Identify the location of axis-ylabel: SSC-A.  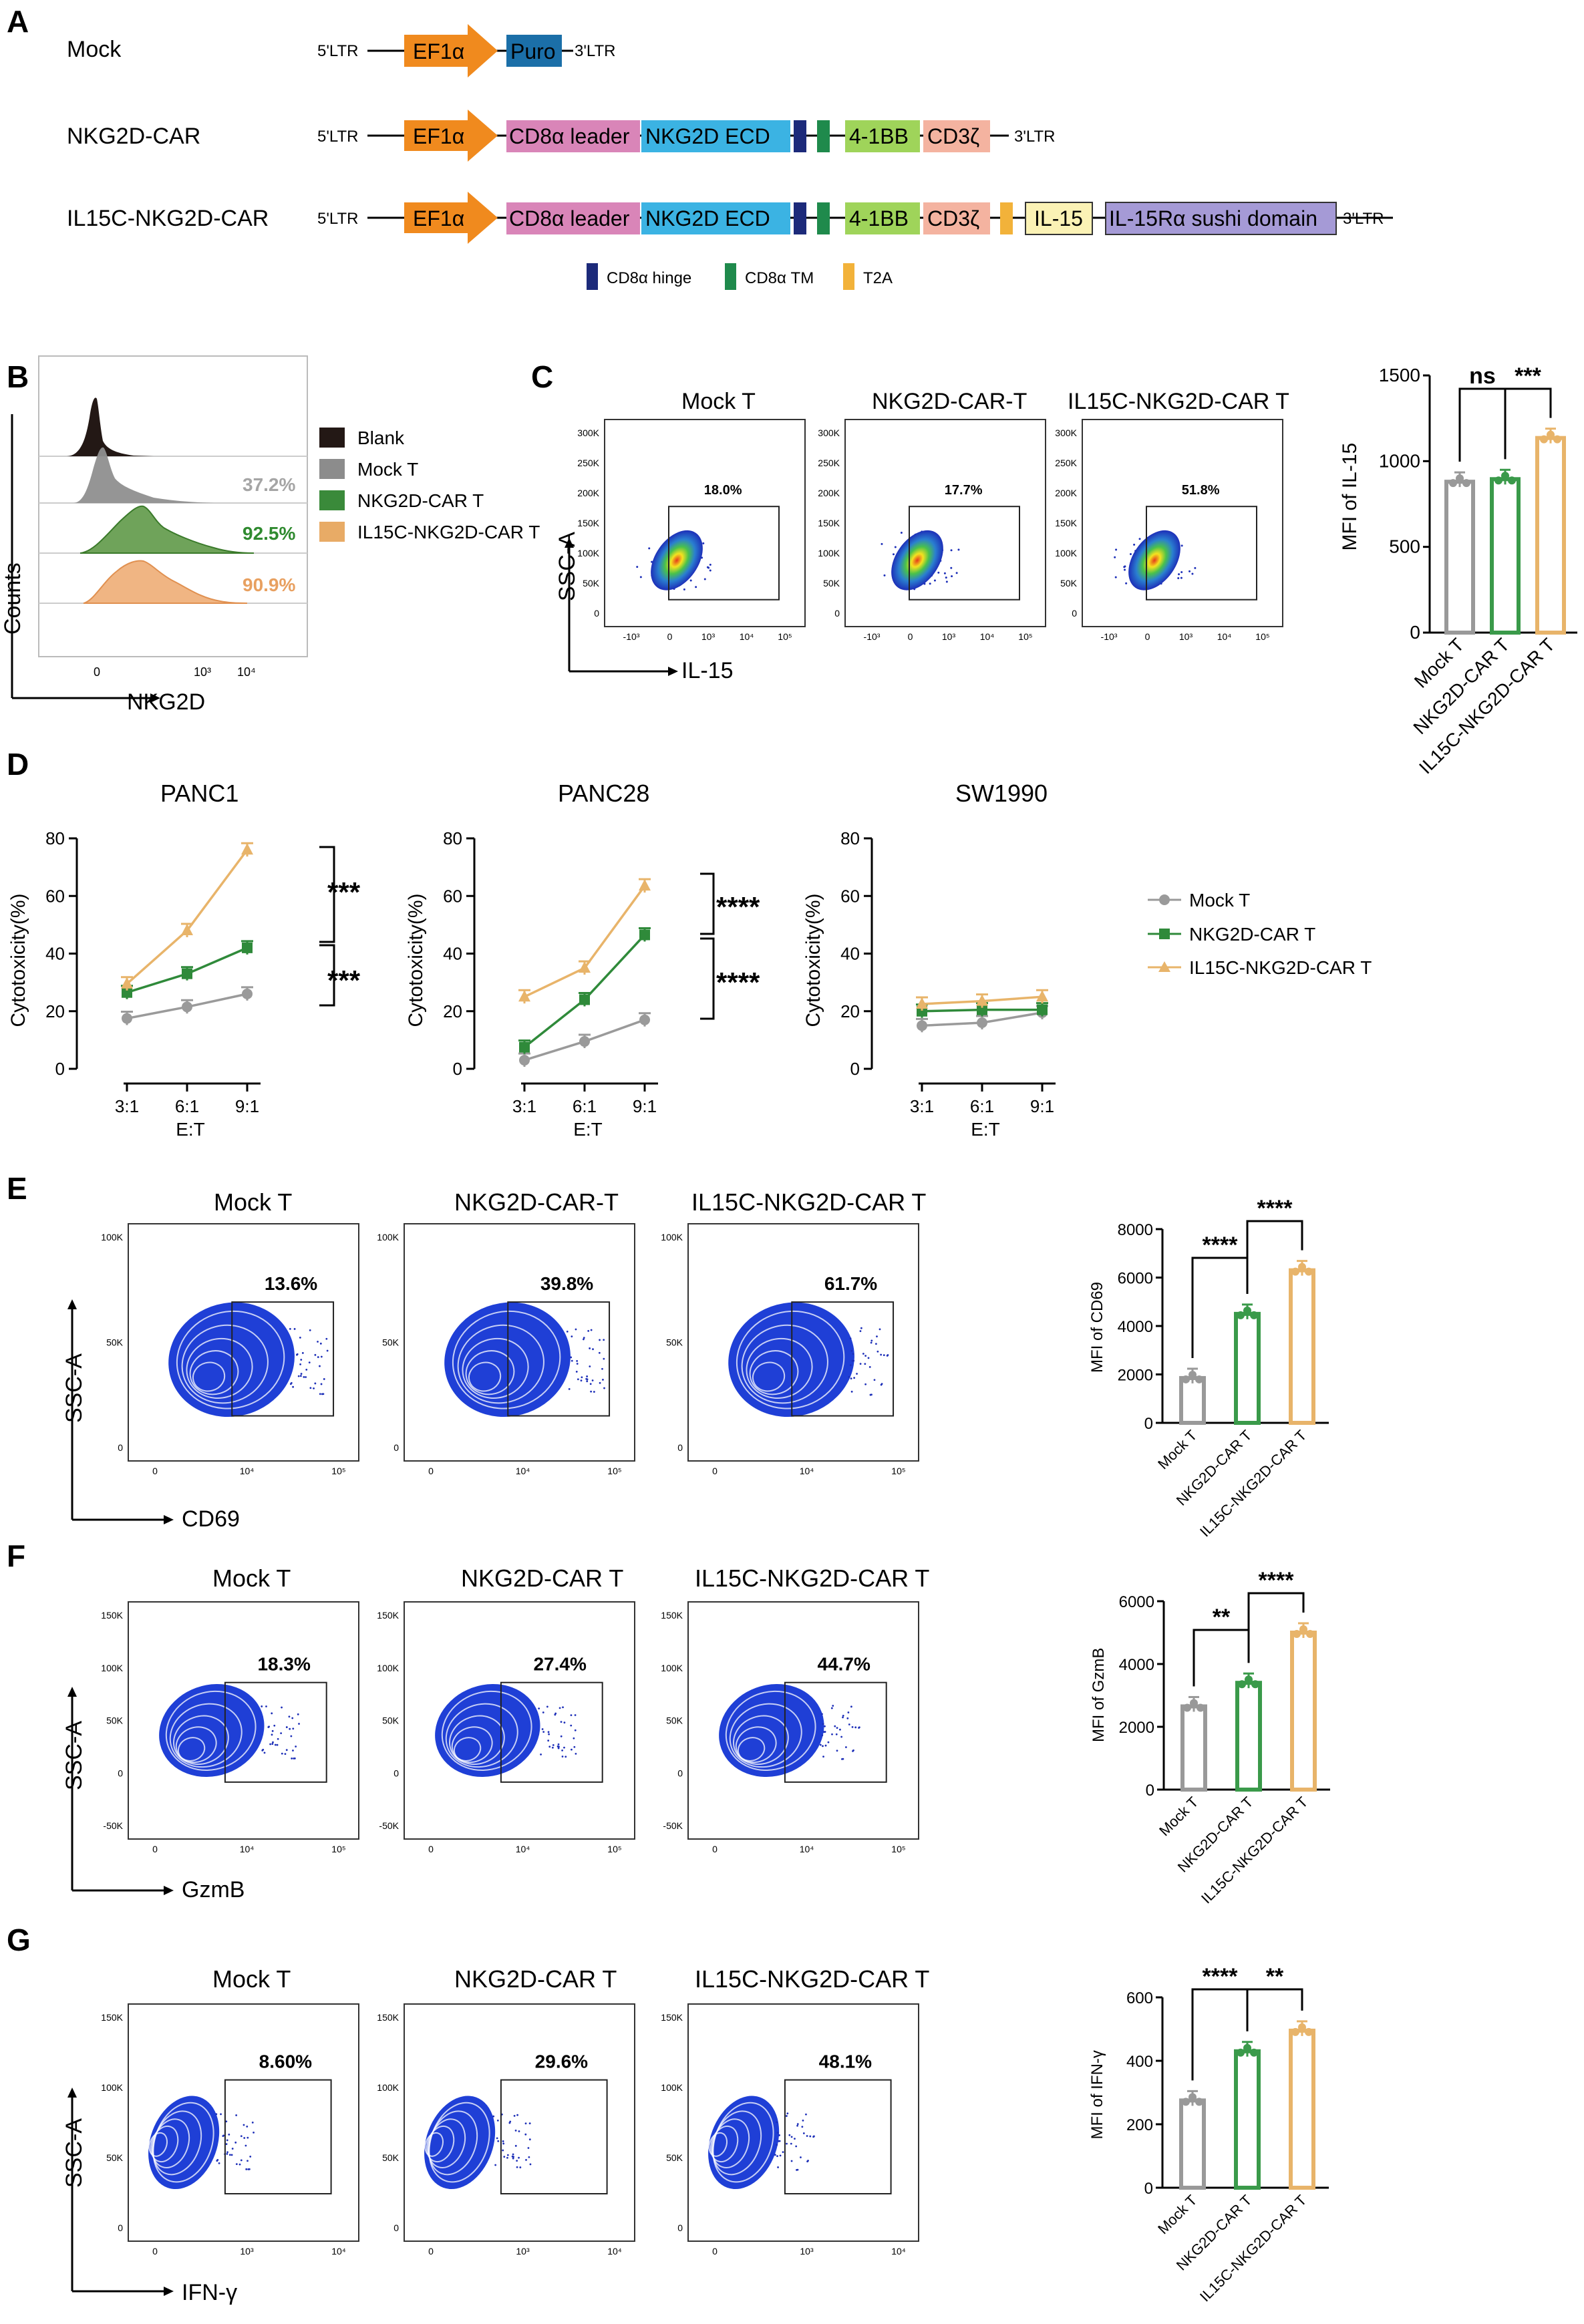
(74, 1388).